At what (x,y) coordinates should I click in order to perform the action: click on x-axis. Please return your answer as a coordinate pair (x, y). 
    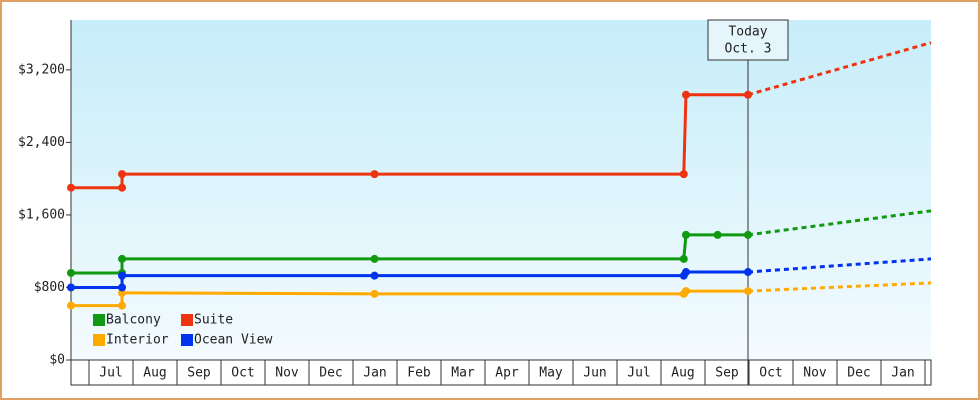
    Looking at the image, I should click on (501, 372).